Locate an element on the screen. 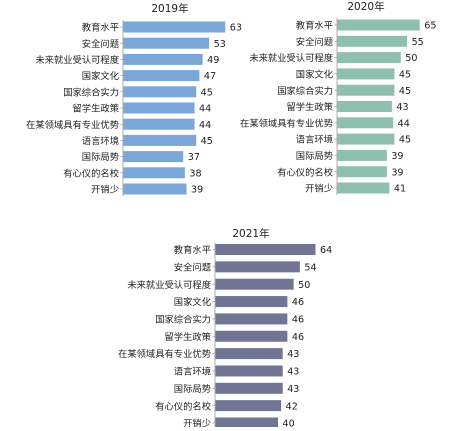 This screenshot has width=474, height=431. data-label: 49 is located at coordinates (213, 60).